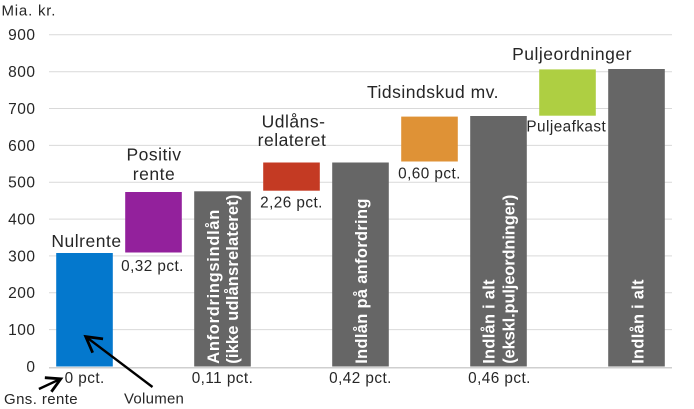  Describe the element at coordinates (291, 202) in the screenshot. I see `svg-text: 2,26 pct.` at that location.